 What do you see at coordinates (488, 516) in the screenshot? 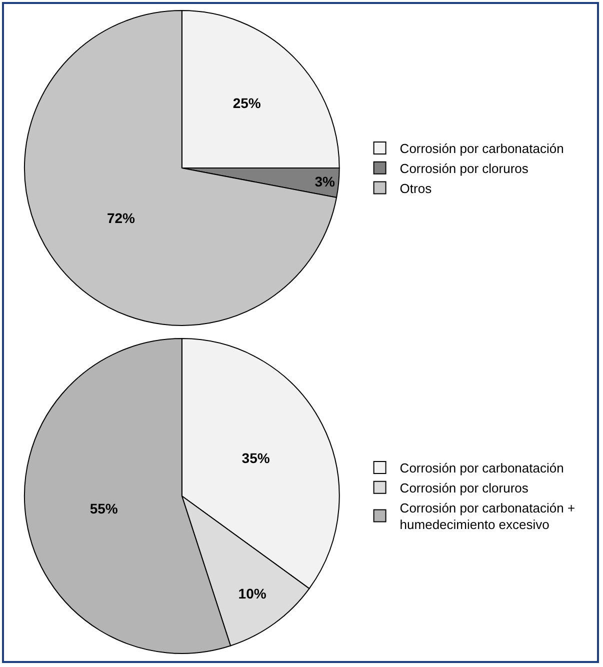
I see `legend-label: Corrosión por carbonatación + humedecimiento excesivo` at bounding box center [488, 516].